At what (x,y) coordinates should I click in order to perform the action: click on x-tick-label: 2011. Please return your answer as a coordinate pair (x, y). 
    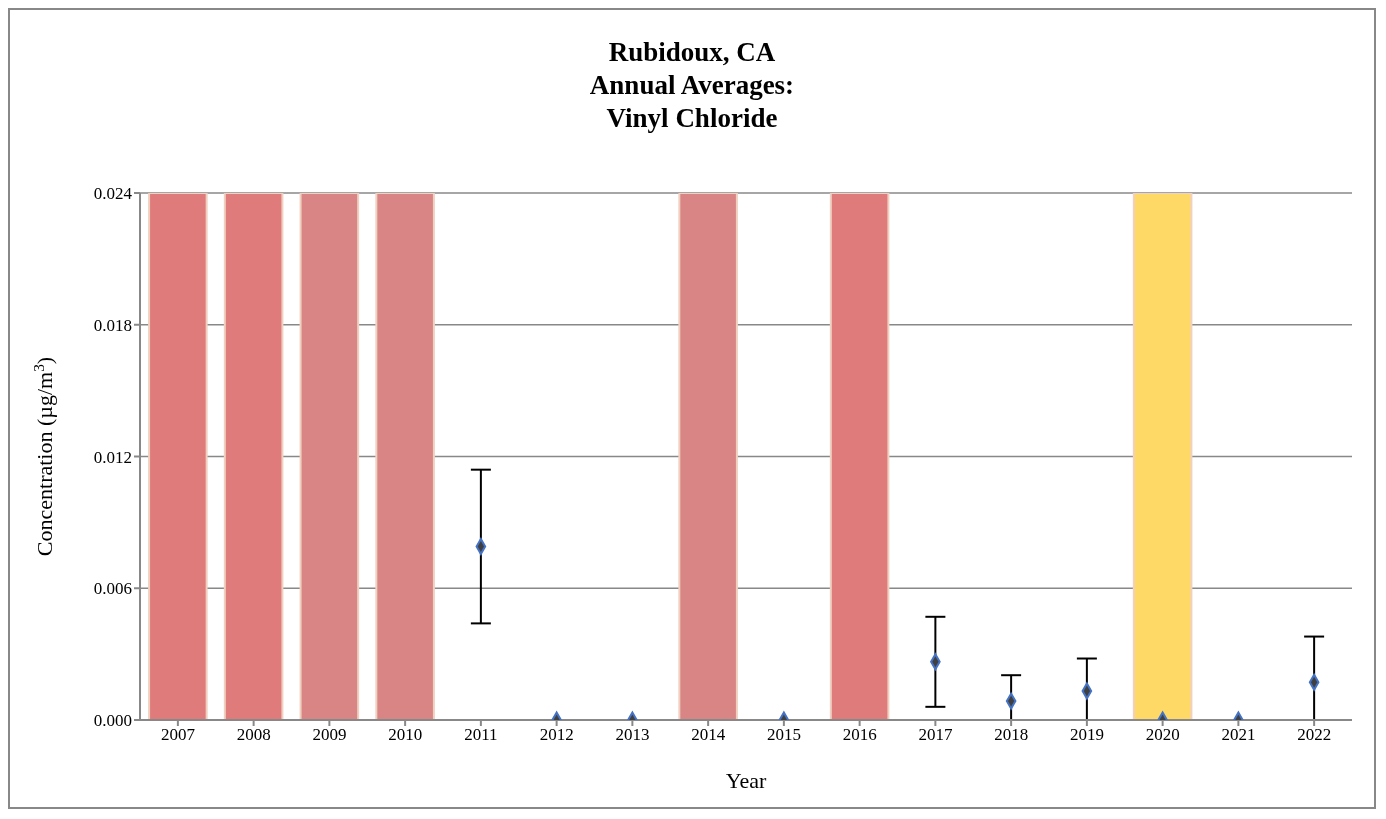
    Looking at the image, I should click on (481, 735).